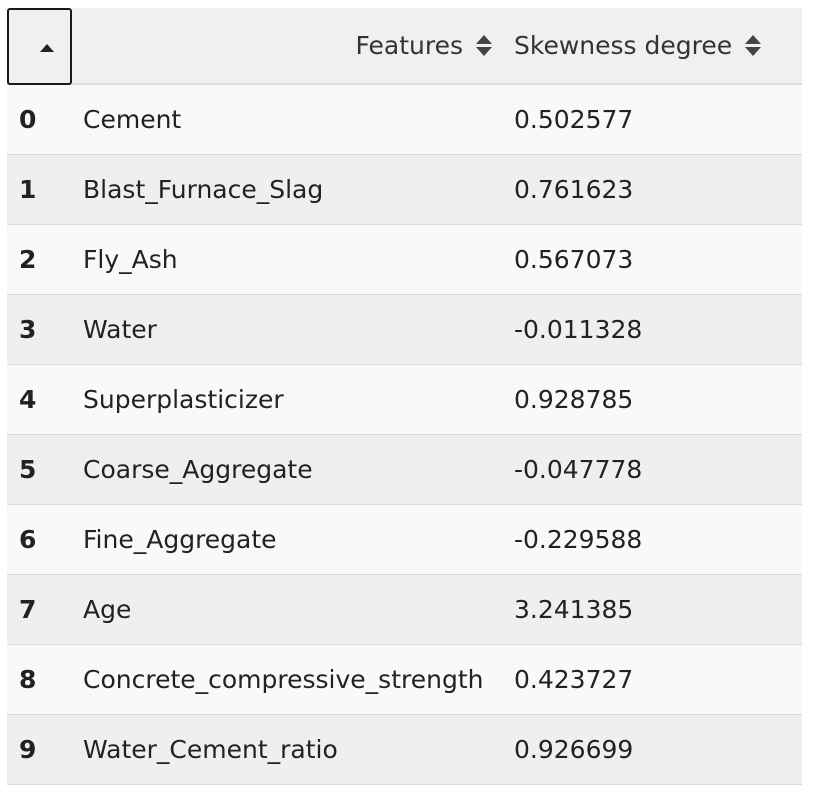 This screenshot has height=796, width=814. Describe the element at coordinates (47, 48) in the screenshot. I see `sort-ascending-icon` at that location.